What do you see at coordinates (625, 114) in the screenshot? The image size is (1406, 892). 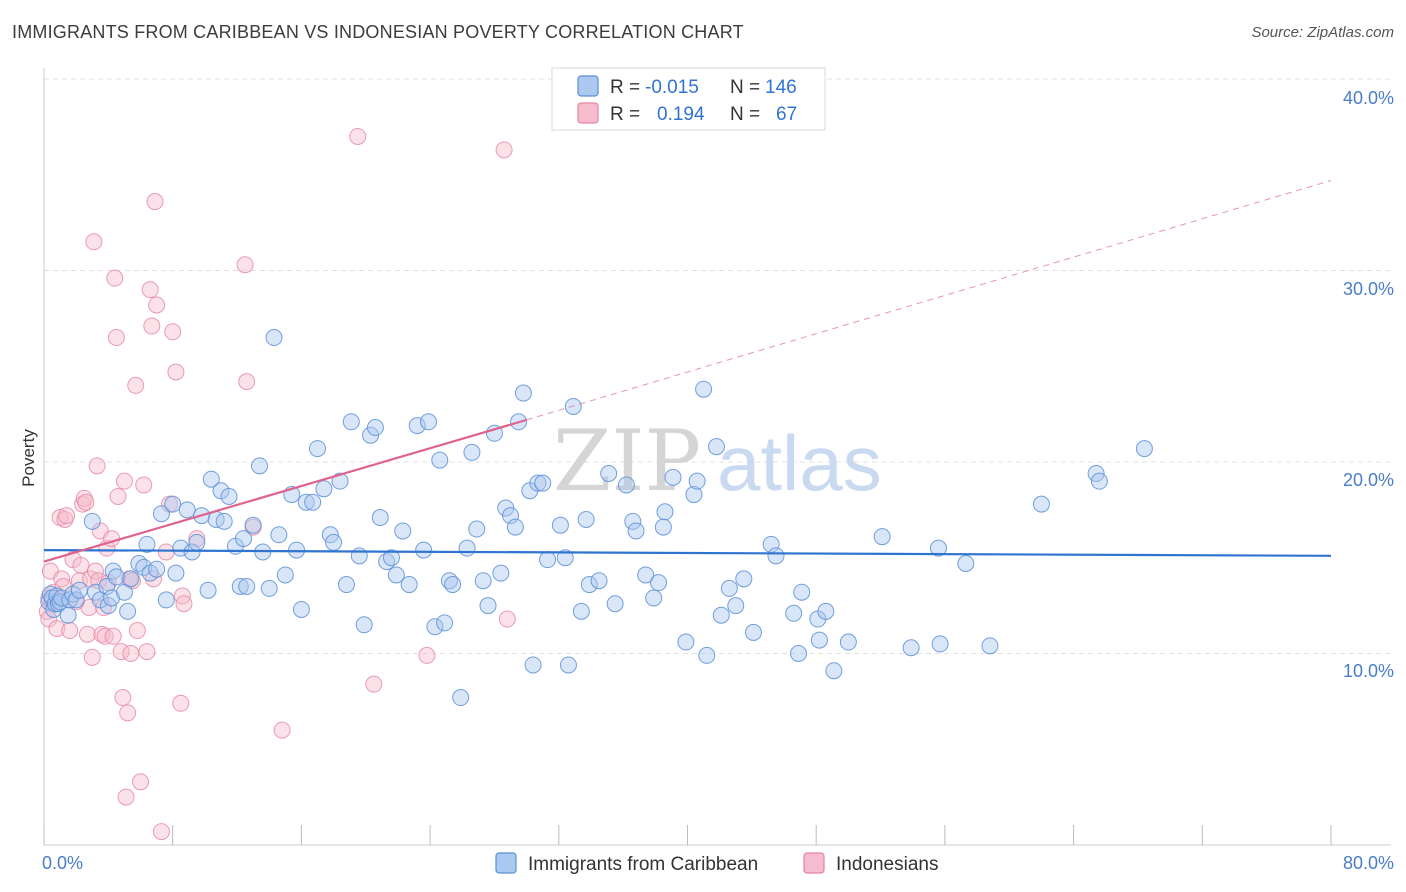 I see `legend-r-label-2: R =` at bounding box center [625, 114].